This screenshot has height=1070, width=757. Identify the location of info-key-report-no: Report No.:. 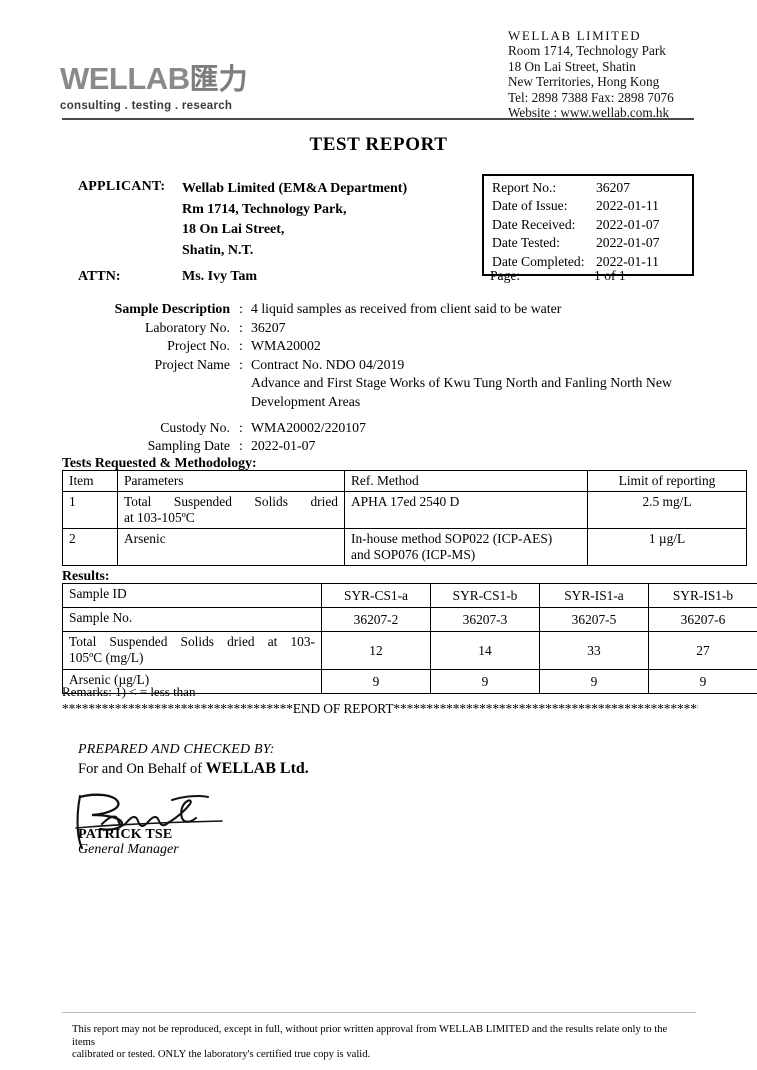
(524, 187).